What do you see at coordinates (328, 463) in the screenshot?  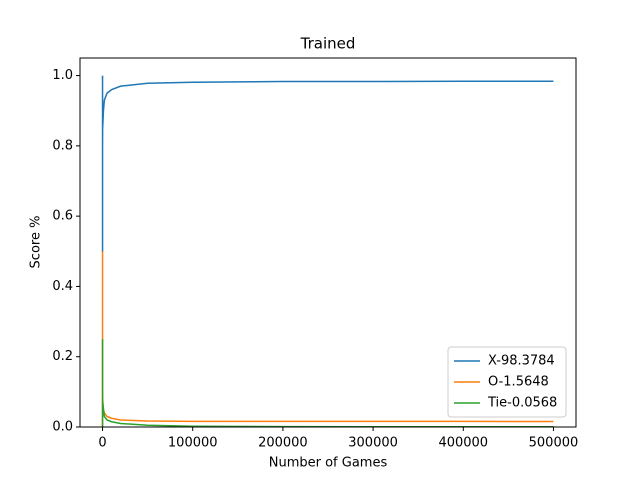 I see `x-axis-label: Number of Games` at bounding box center [328, 463].